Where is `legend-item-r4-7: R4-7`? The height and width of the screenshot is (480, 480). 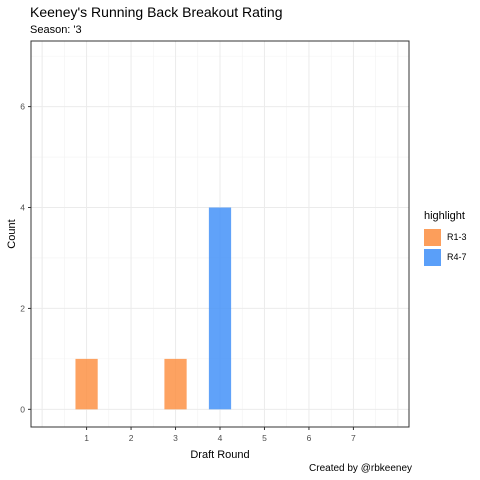 legend-item-r4-7: R4-7 is located at coordinates (445, 257).